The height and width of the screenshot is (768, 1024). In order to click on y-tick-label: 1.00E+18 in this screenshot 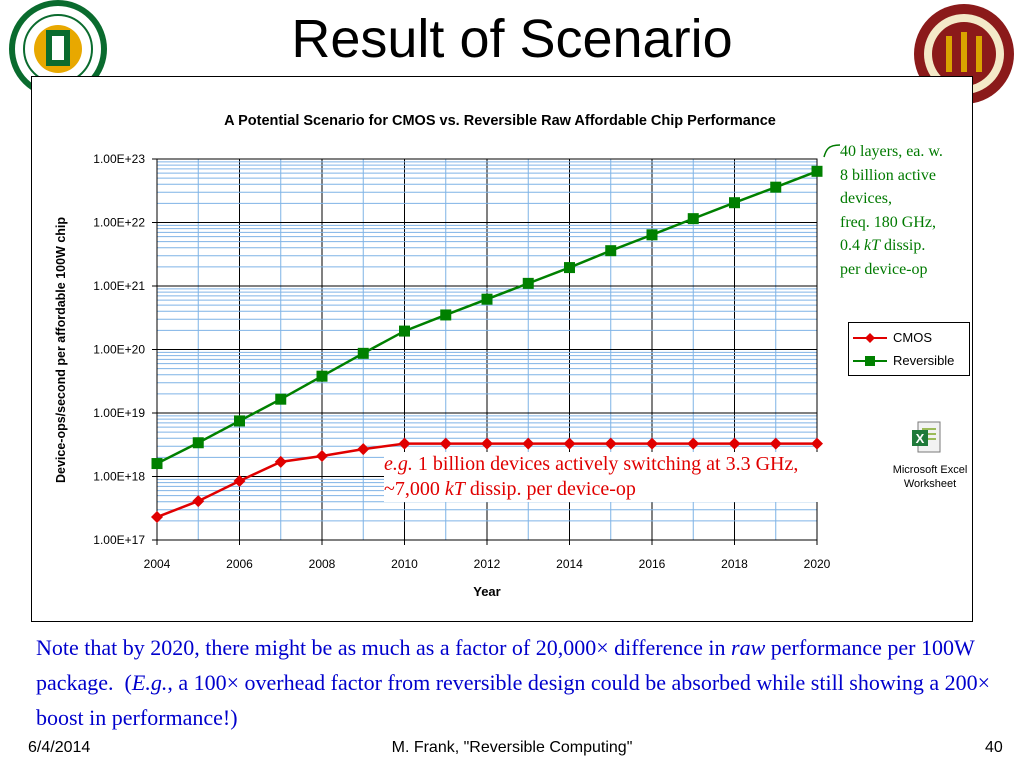, I will do `click(119, 477)`.